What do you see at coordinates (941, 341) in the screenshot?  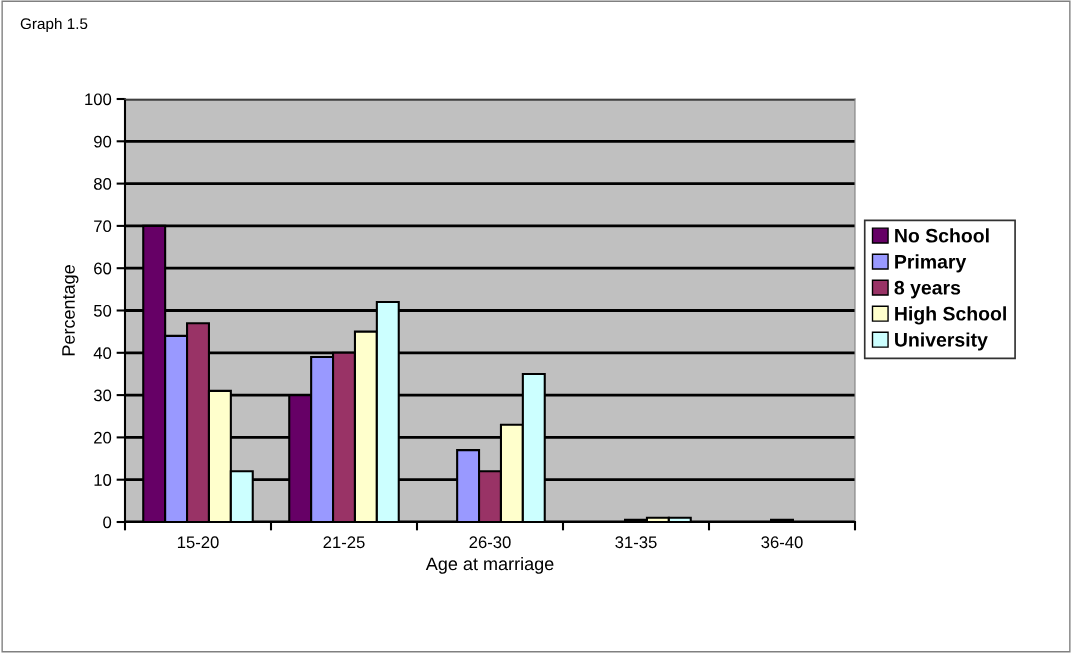 I see `legend-label: University` at bounding box center [941, 341].